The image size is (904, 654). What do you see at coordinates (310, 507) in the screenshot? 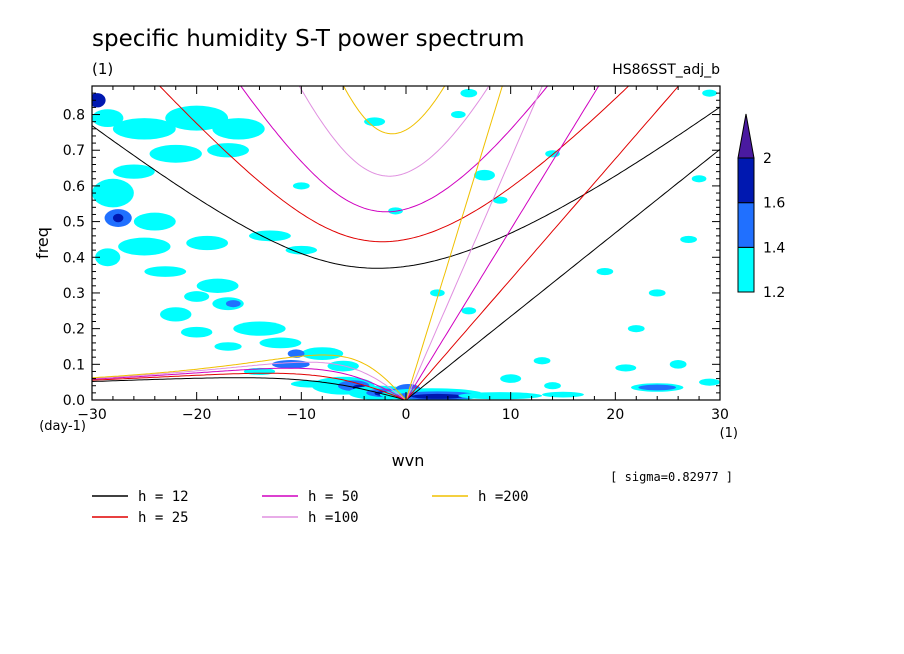
I see `legend: h = 12 h = 25 h = 50 h =100 h =200` at bounding box center [310, 507].